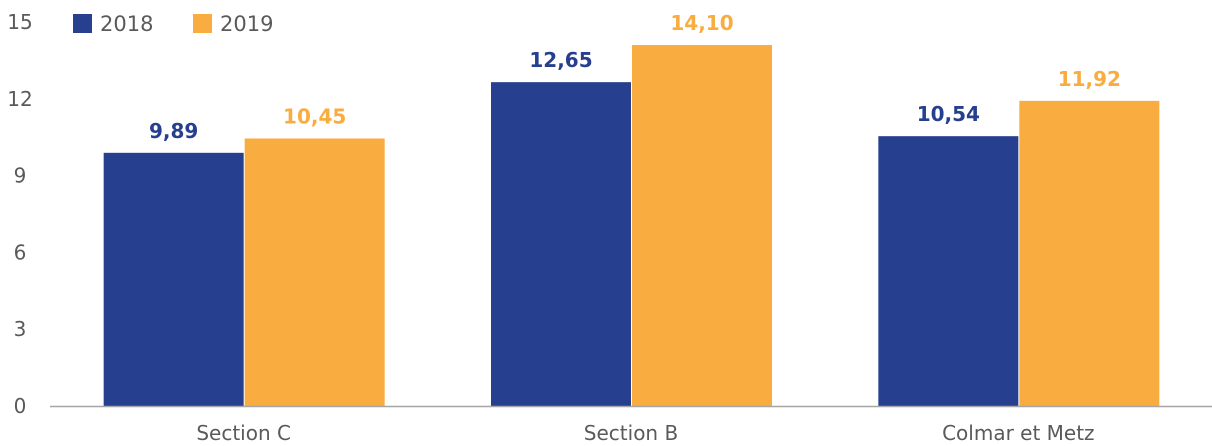 Image resolution: width=1212 pixels, height=446 pixels. Describe the element at coordinates (20, 176) in the screenshot. I see `y-tick-label: 9` at that location.